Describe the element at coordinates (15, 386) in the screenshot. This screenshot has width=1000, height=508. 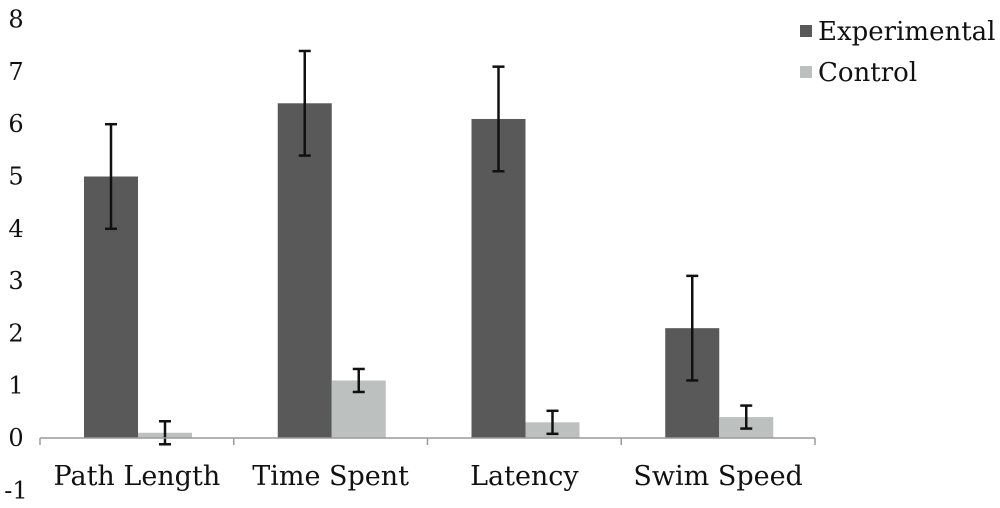
I see `y-tick-label: 1` at that location.